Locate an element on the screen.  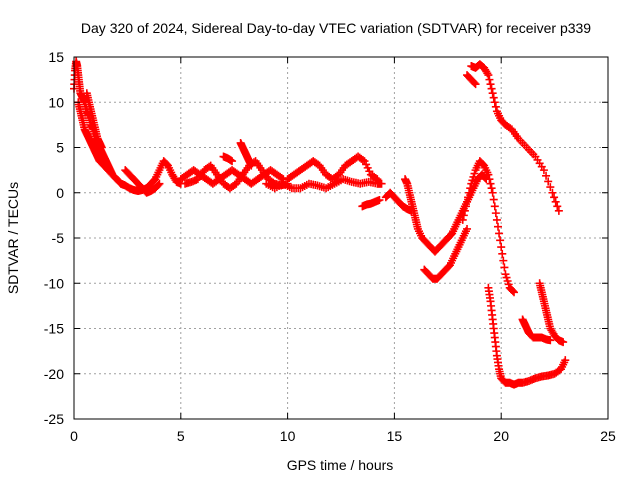
x-tick-label: 5 is located at coordinates (181, 436).